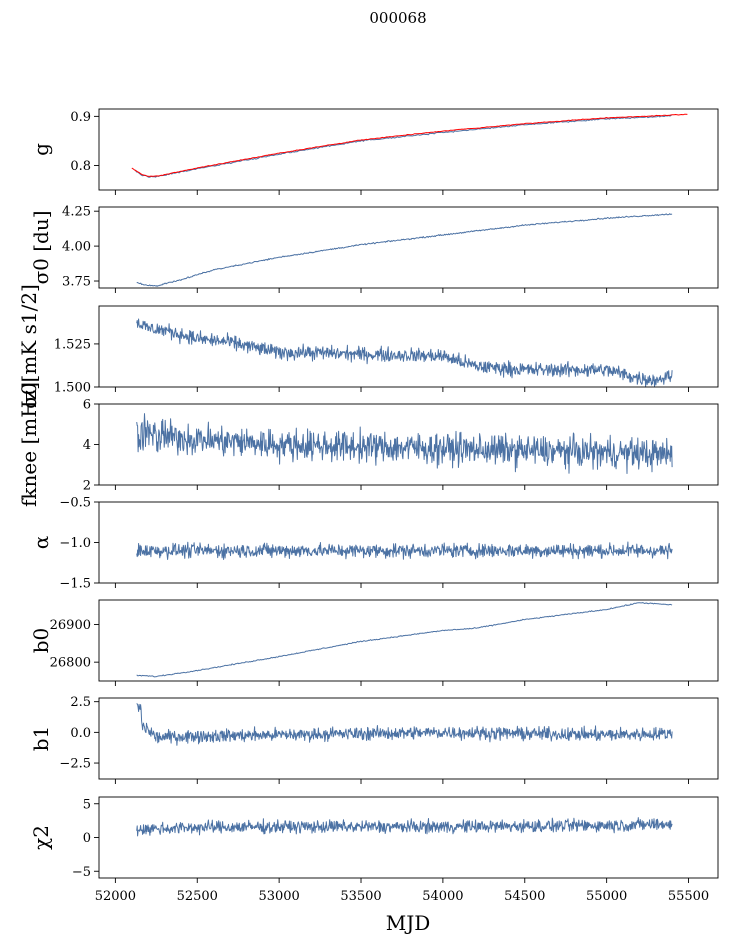 This screenshot has height=944, width=729. I want to click on x-tick-label: 54500, so click(524, 896).